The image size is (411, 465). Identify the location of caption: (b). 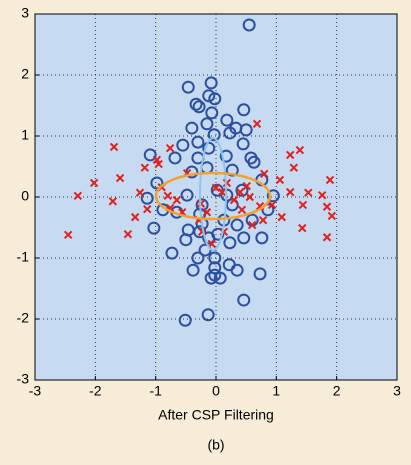
(215, 445).